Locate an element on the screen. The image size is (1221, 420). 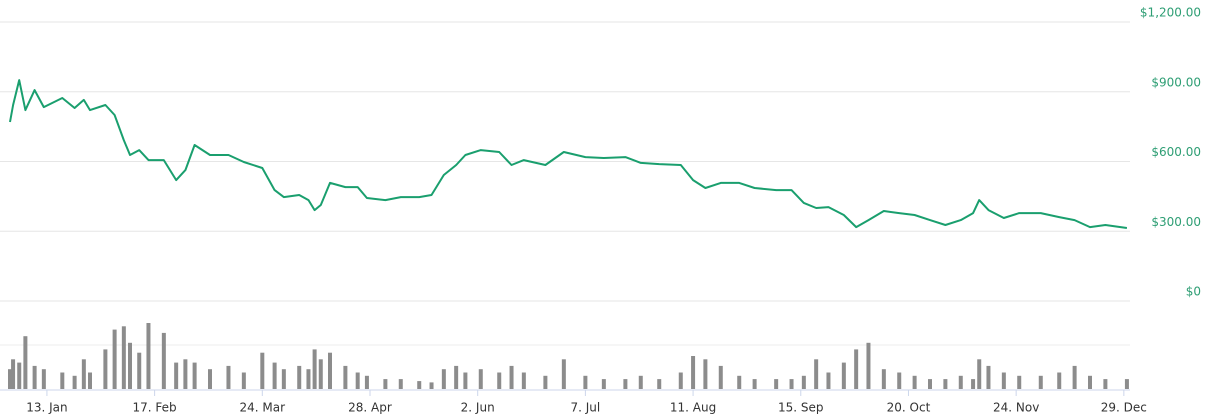
y-tick-label: $900.00 is located at coordinates (1176, 82).